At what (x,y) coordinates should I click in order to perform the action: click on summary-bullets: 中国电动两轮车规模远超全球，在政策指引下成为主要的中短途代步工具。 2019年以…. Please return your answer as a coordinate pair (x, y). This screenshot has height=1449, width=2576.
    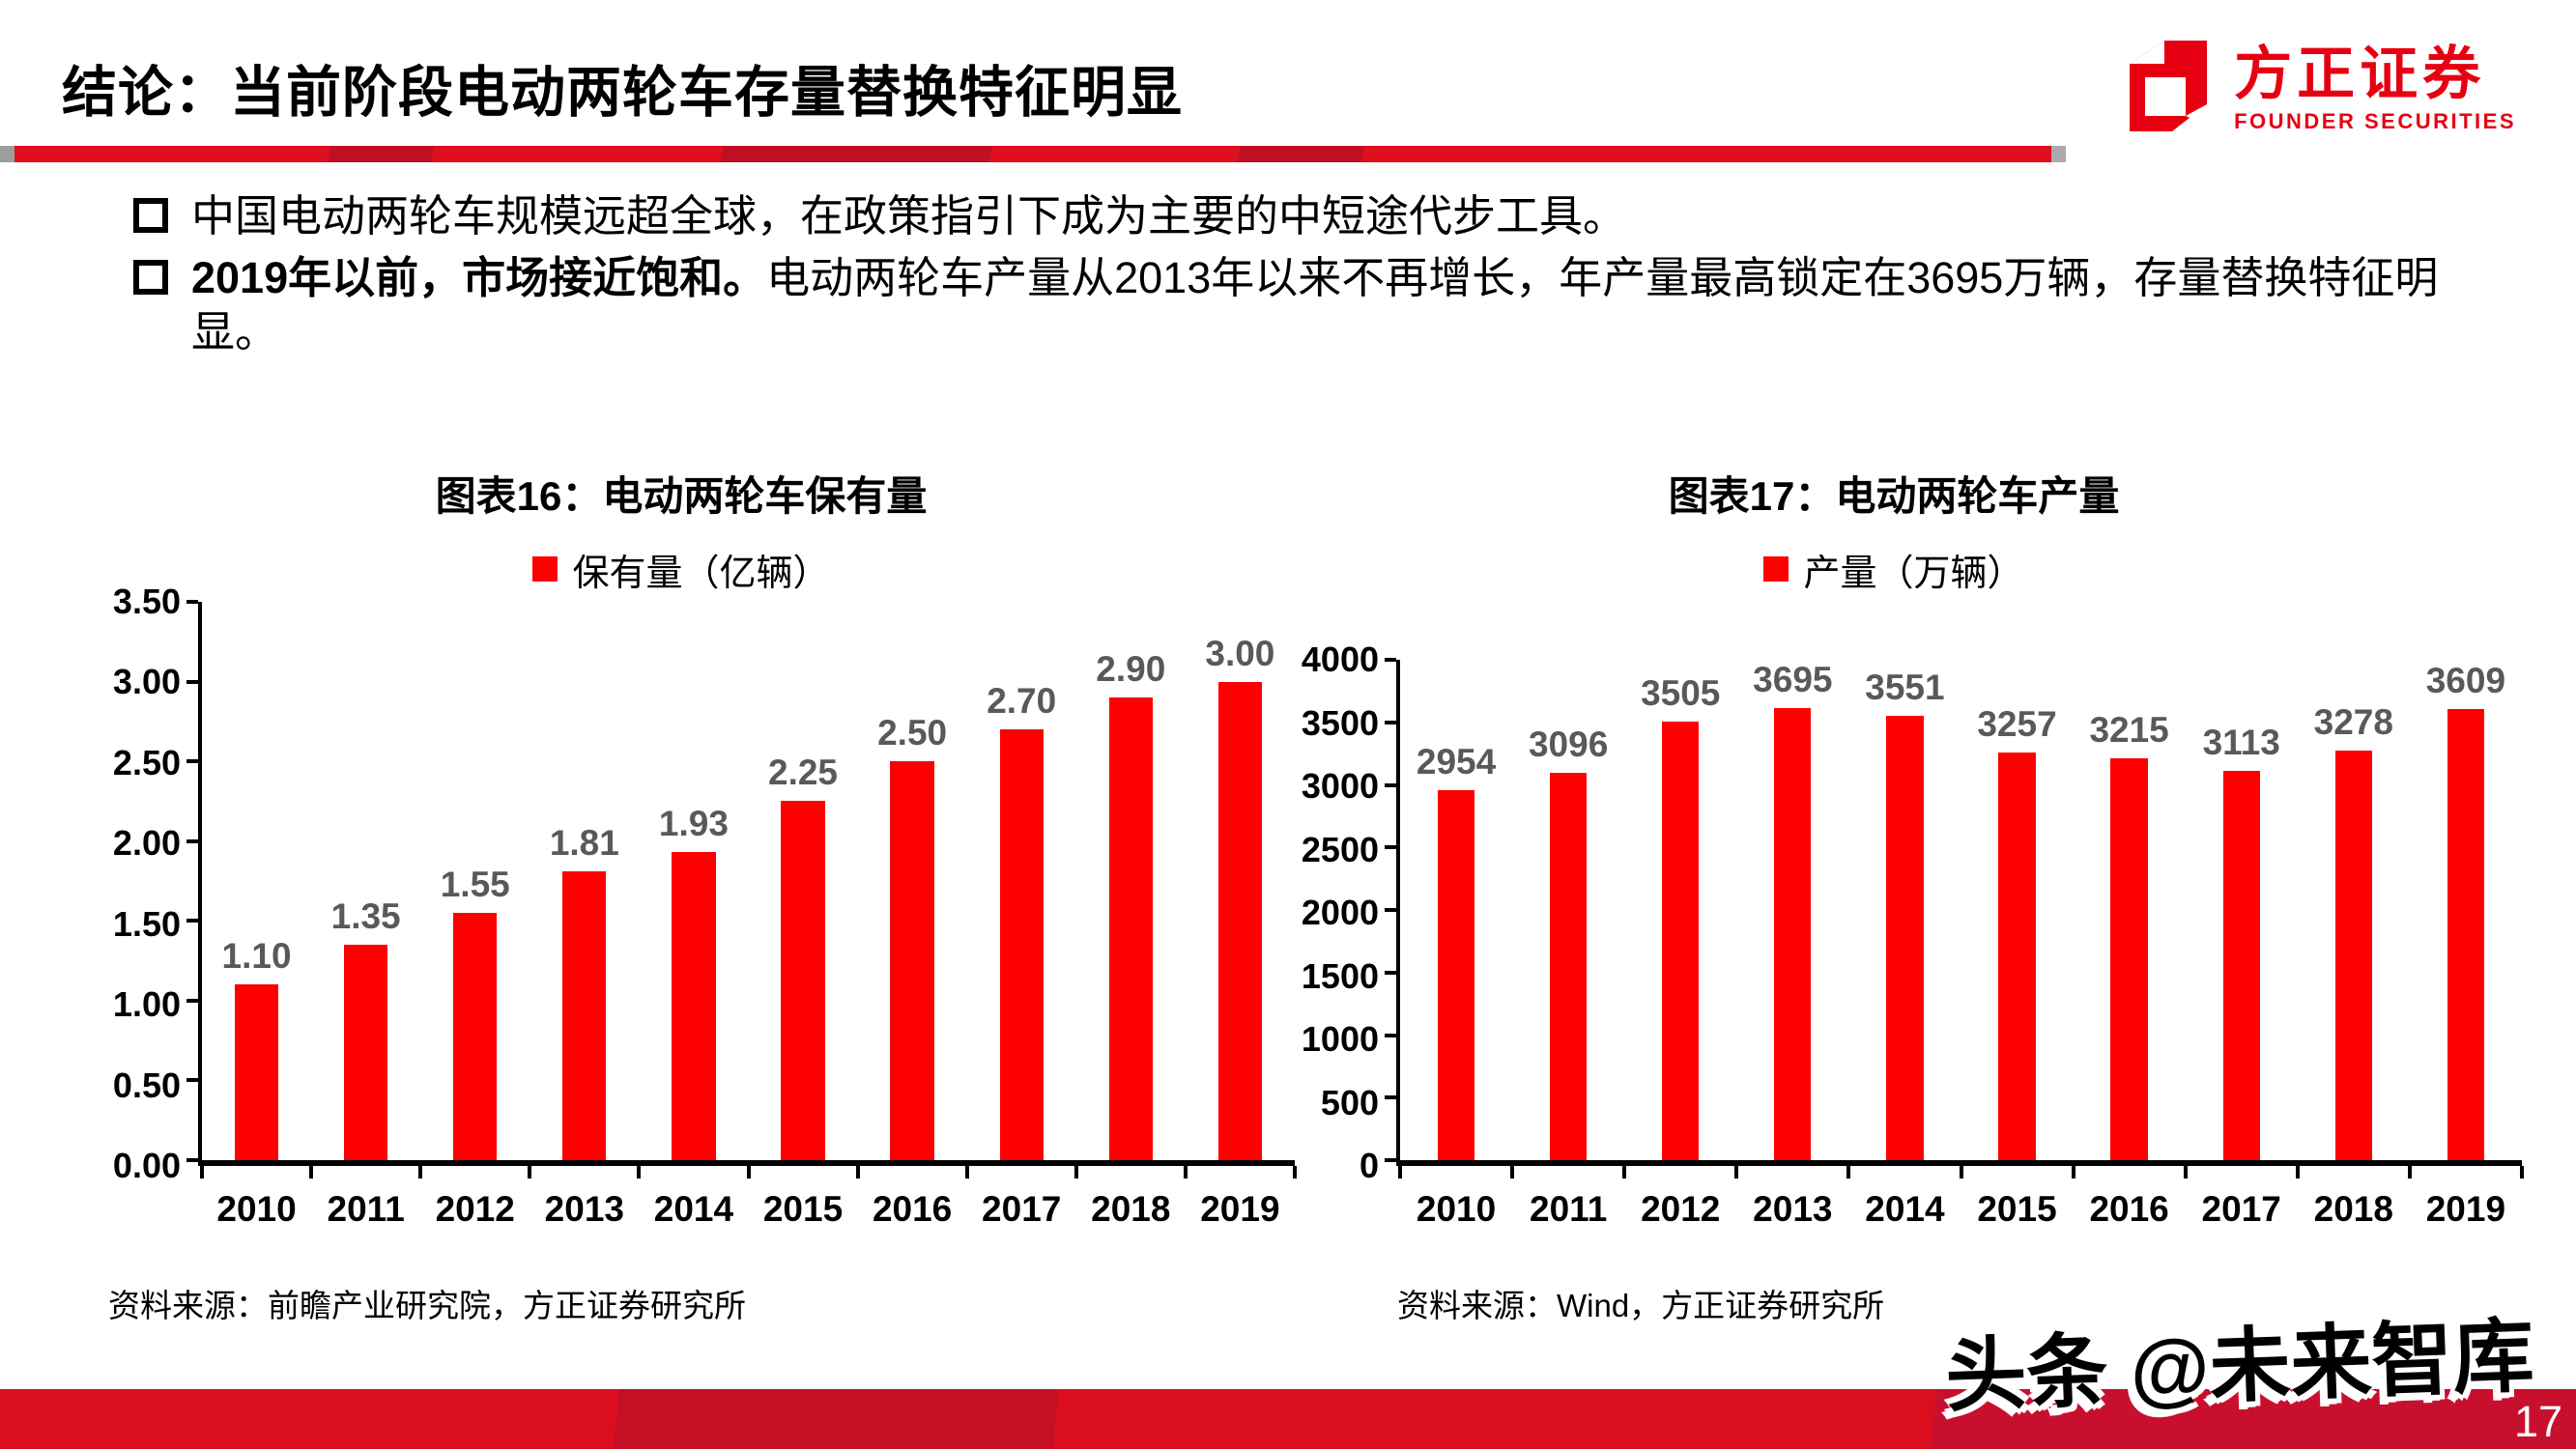
    Looking at the image, I should click on (1317, 277).